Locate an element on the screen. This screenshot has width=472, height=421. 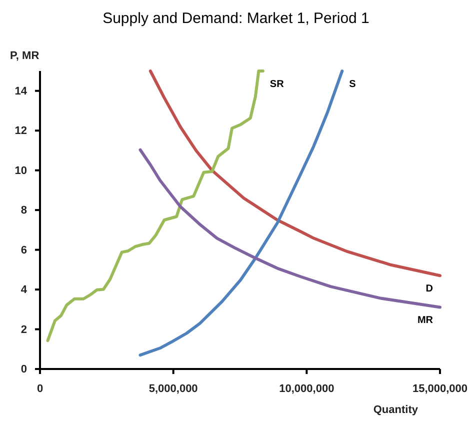
y-axis-title: P, MR is located at coordinates (25, 56).